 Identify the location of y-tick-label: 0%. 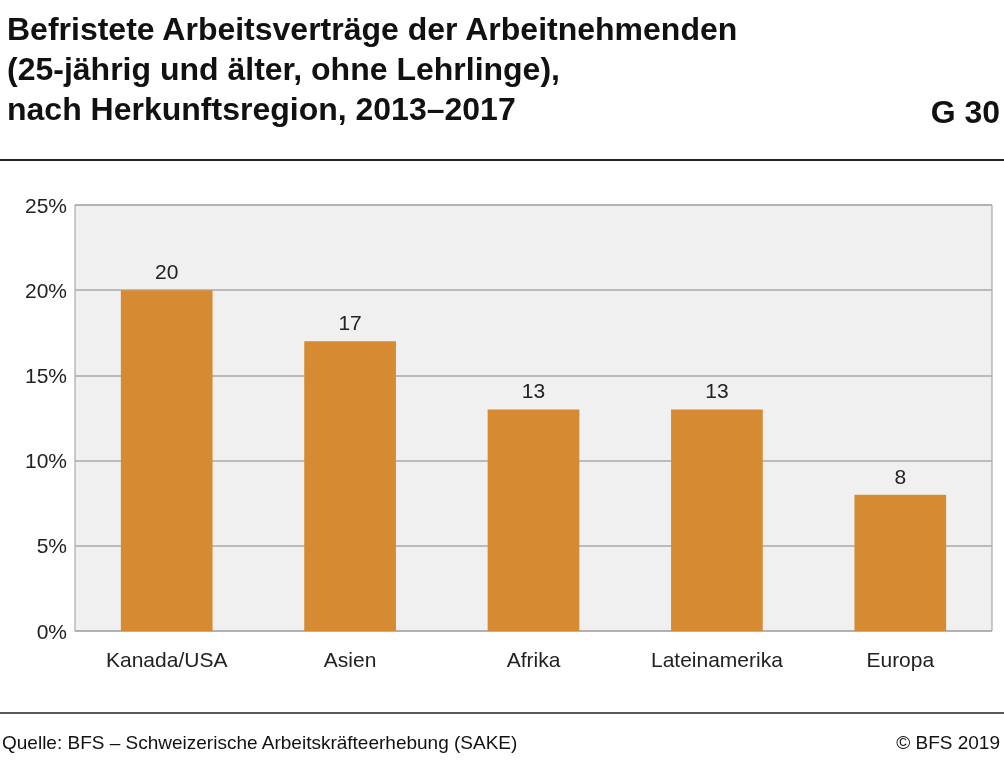
(51, 631).